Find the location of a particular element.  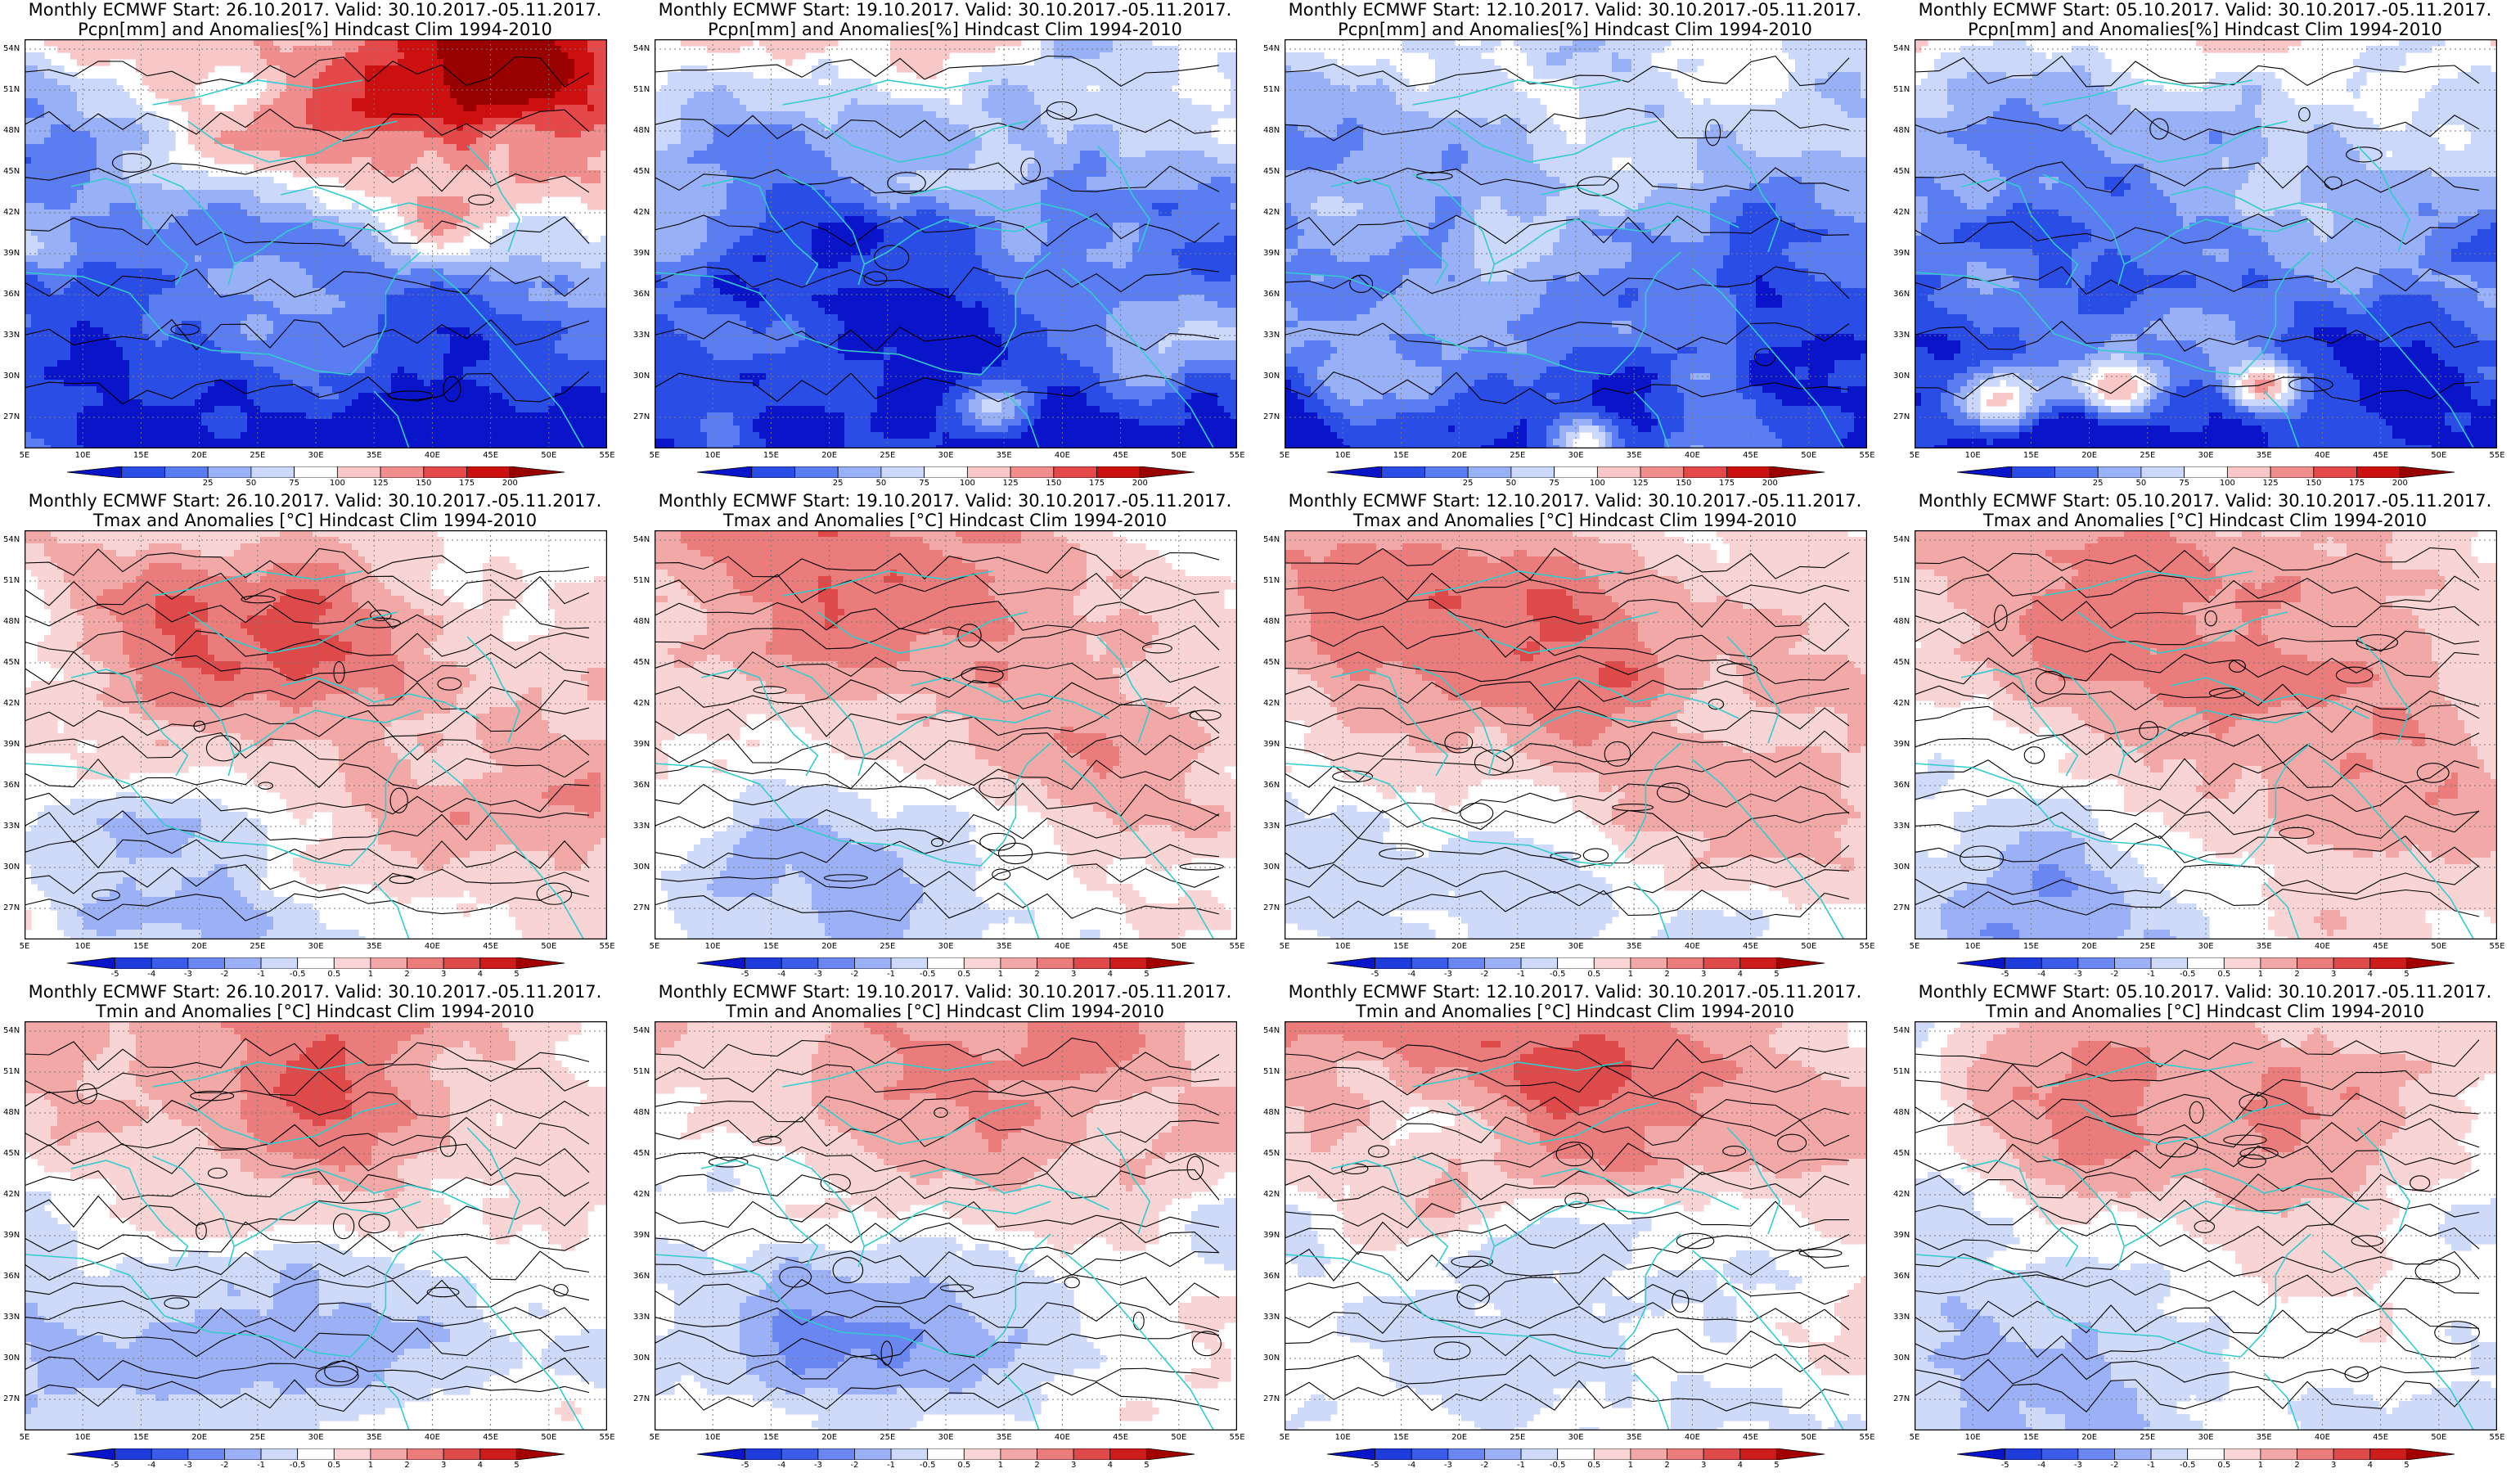

climatology-contours is located at coordinates (2198, 732).